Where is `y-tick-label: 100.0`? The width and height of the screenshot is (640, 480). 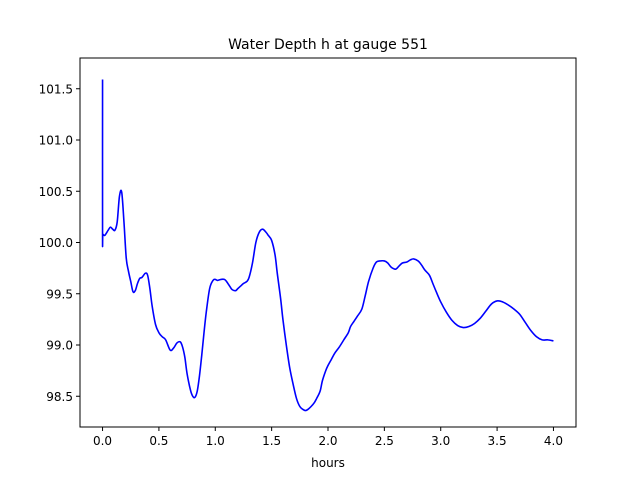
y-tick-label: 100.0 is located at coordinates (56, 243).